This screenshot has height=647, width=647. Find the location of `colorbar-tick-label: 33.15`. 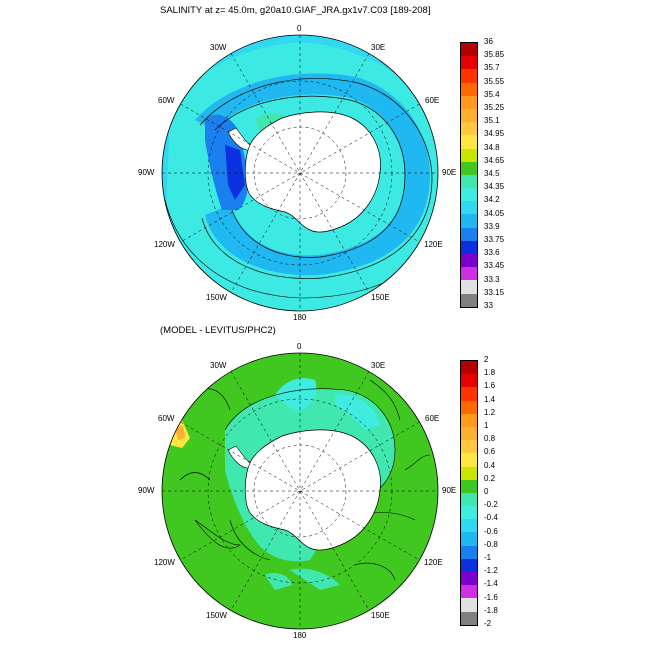

colorbar-tick-label: 33.15 is located at coordinates (494, 292).